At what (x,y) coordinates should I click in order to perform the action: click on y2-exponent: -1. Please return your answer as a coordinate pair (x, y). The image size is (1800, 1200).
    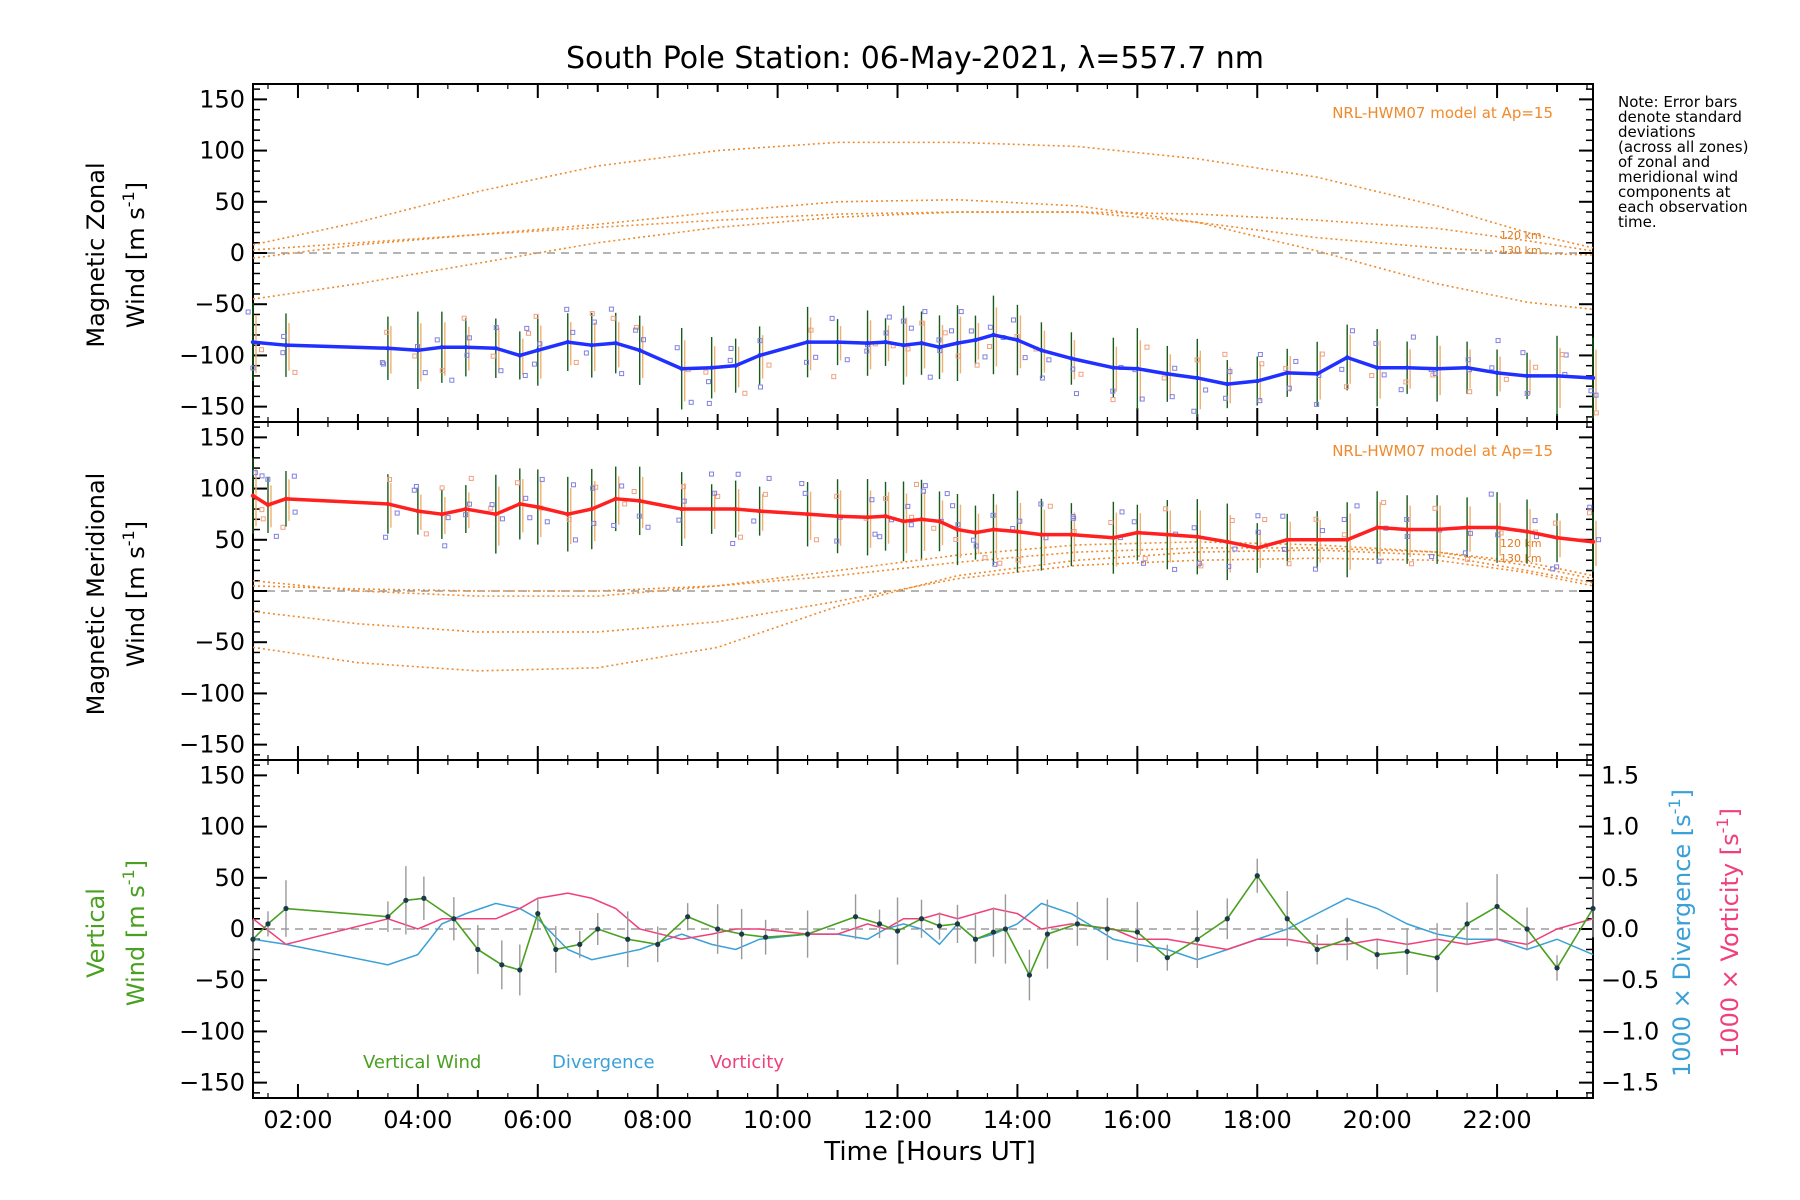
    Looking at the image, I should click on (1674, 806).